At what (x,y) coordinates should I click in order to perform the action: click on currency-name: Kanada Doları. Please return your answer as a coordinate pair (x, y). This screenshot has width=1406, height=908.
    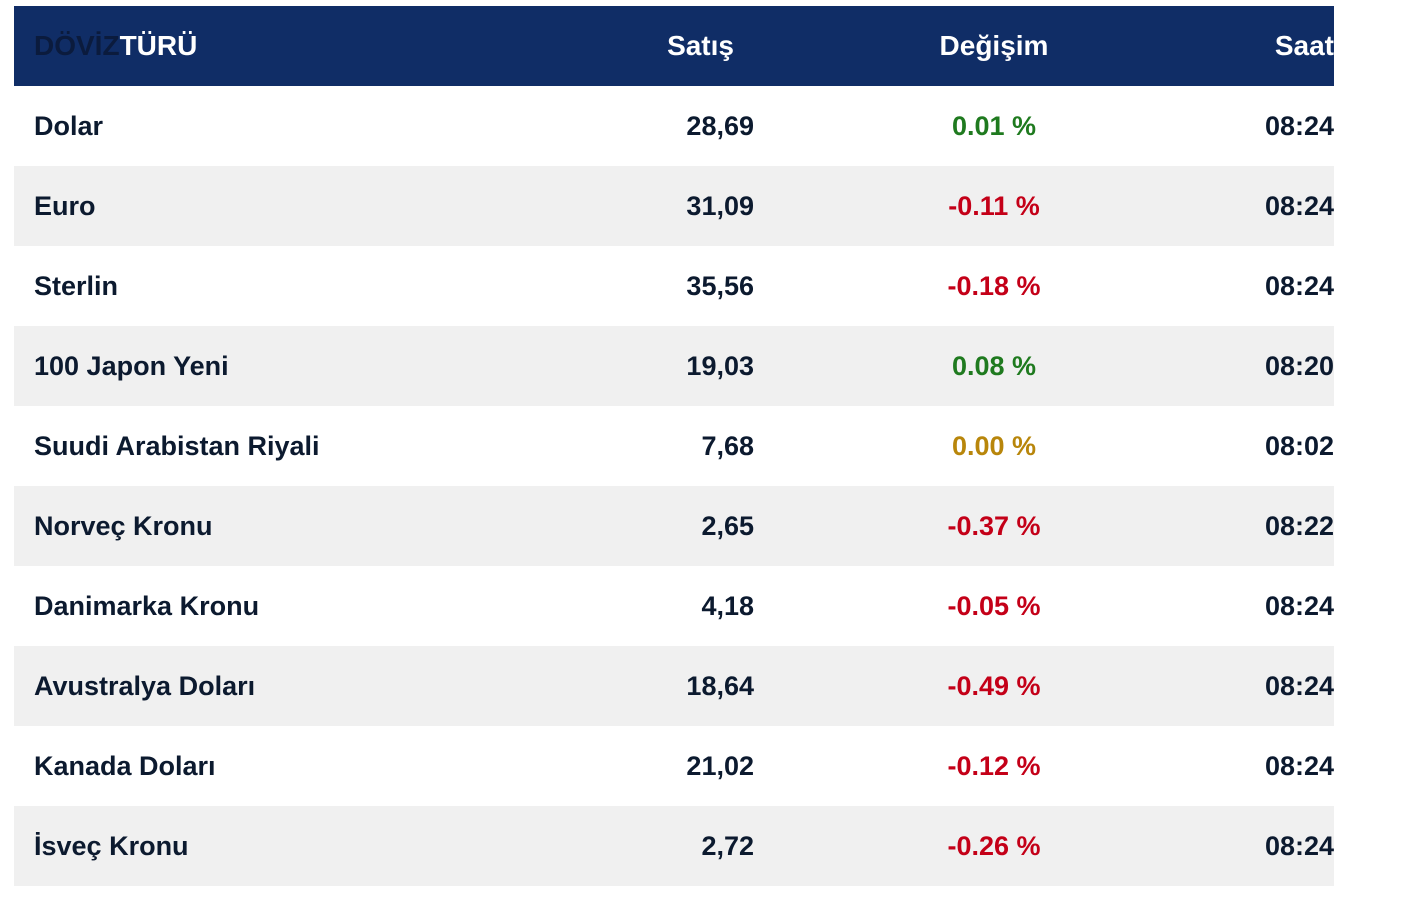
    Looking at the image, I should click on (125, 765).